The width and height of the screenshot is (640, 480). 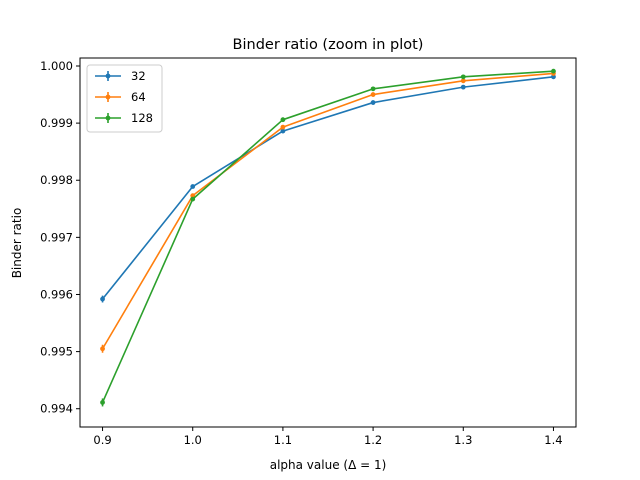 What do you see at coordinates (56, 294) in the screenshot?
I see `y-tick-label: 0.996` at bounding box center [56, 294].